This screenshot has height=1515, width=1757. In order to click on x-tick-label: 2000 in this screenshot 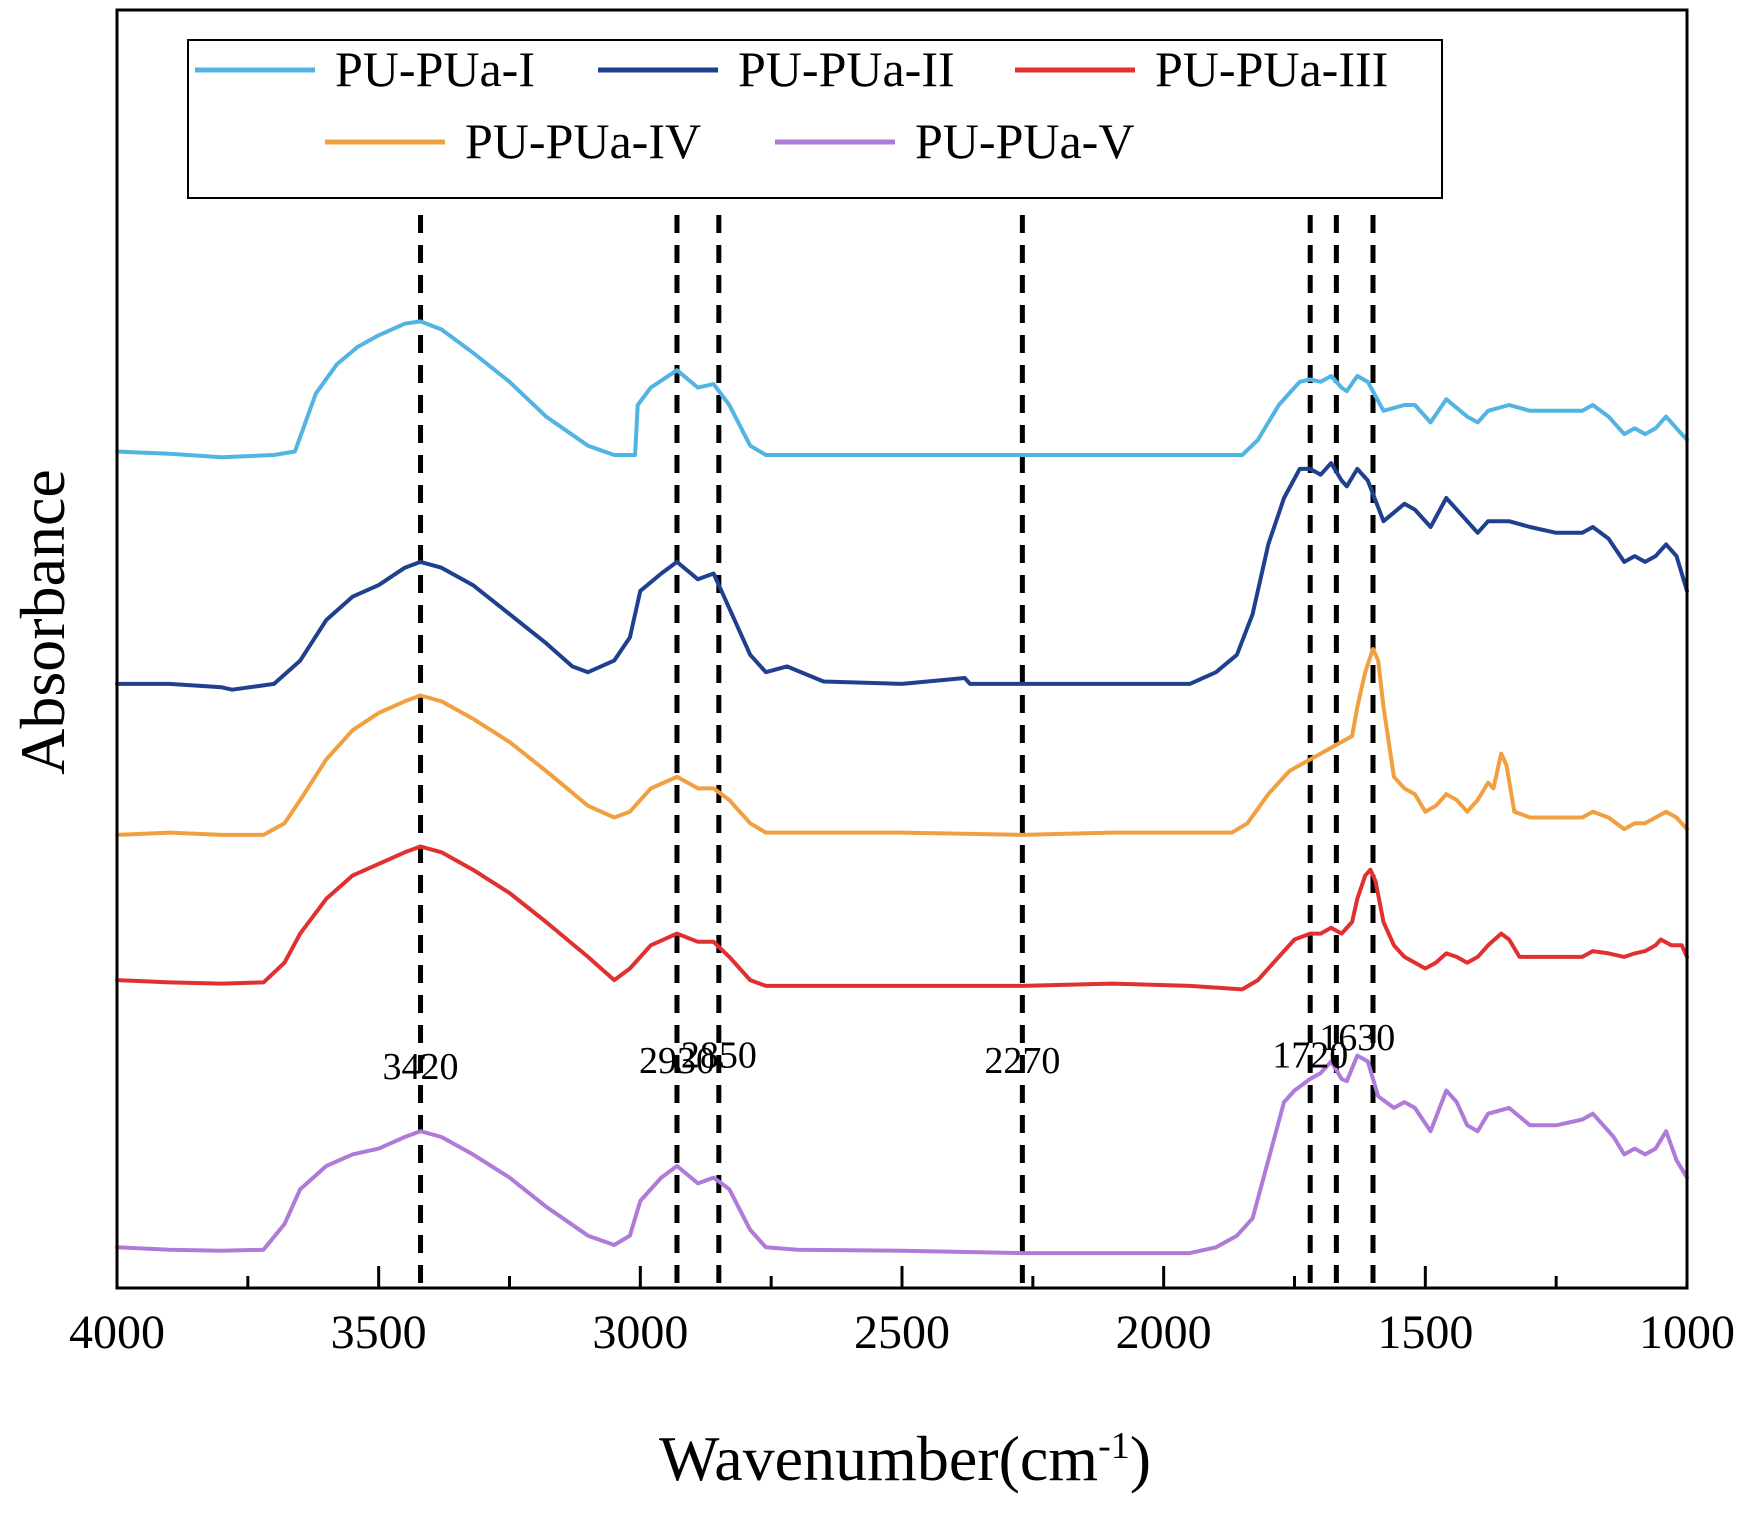, I will do `click(1164, 1332)`.